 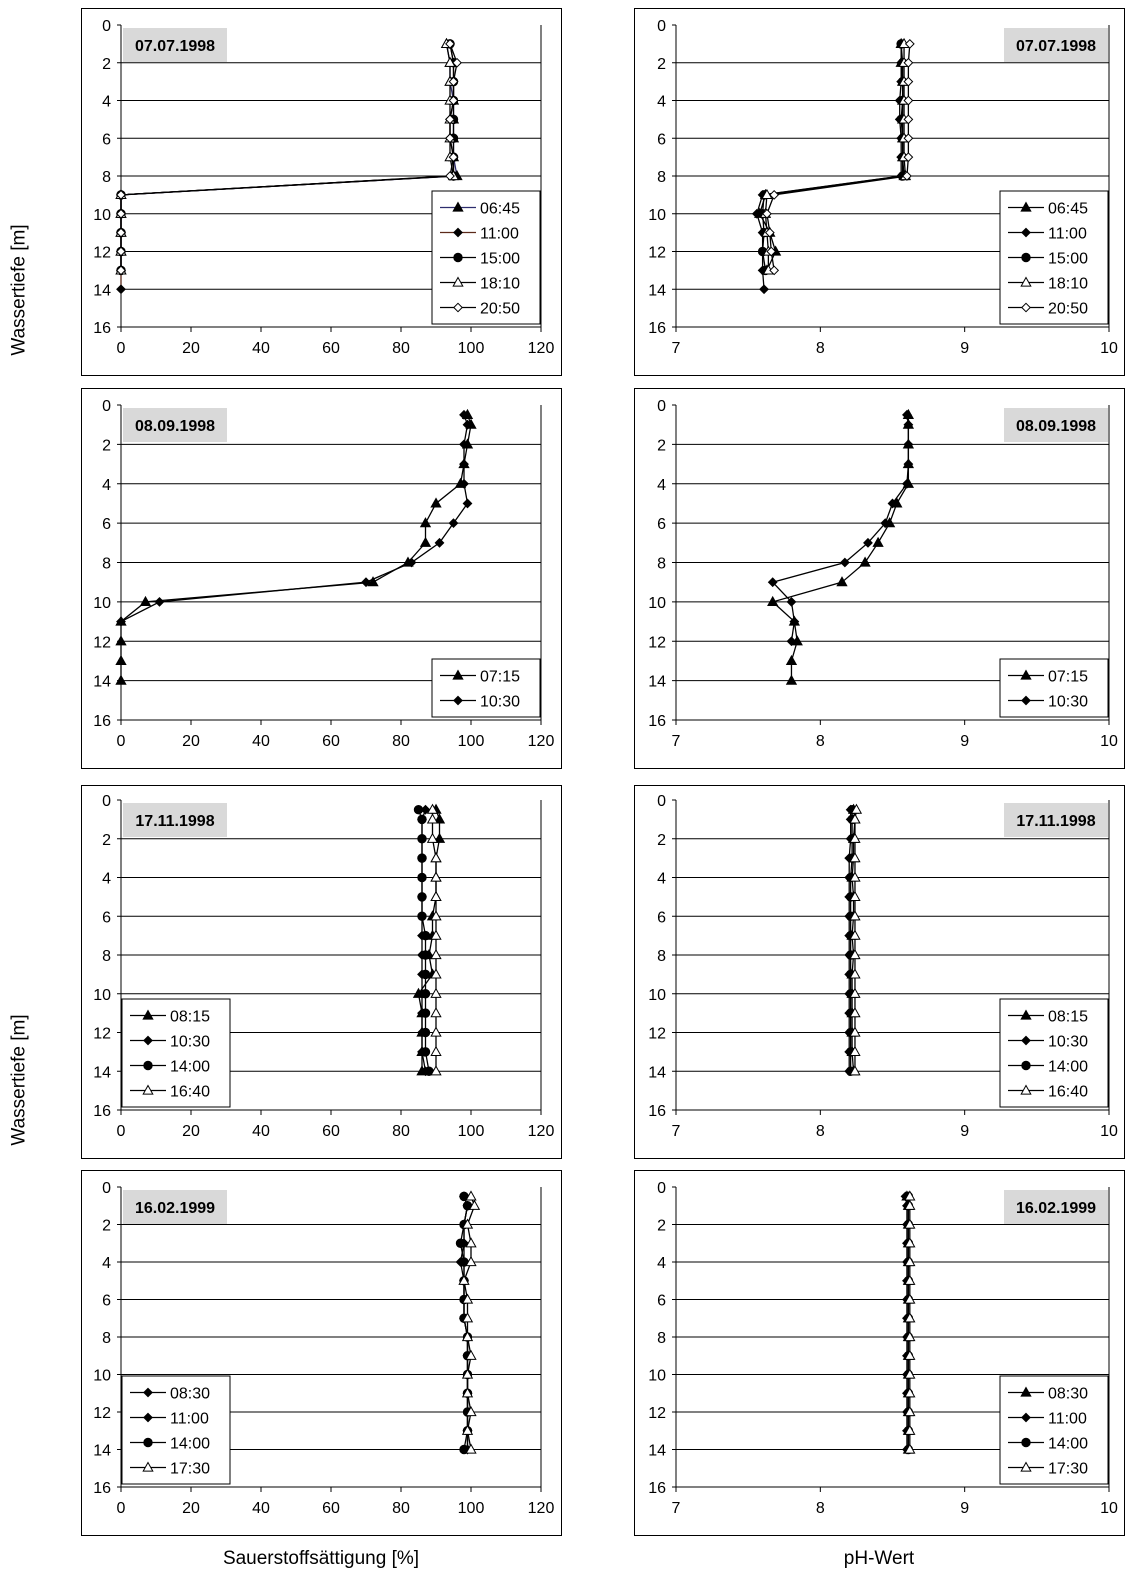 I want to click on chart-1-legend-label-20-50: 20:50, so click(x=1068, y=309).